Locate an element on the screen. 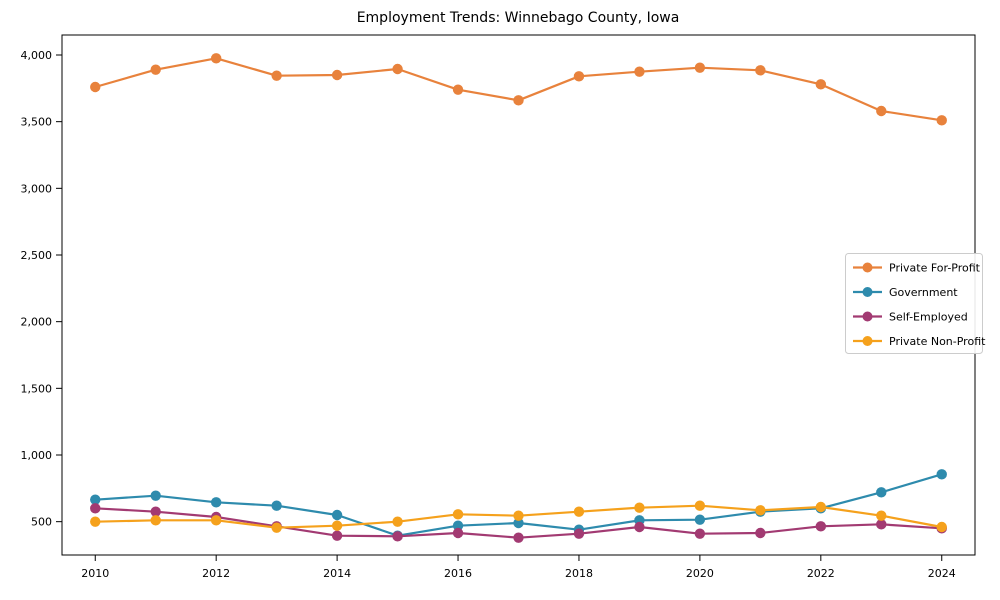 This screenshot has width=1000, height=600. x-axis-tick-label: 2016 is located at coordinates (458, 573).